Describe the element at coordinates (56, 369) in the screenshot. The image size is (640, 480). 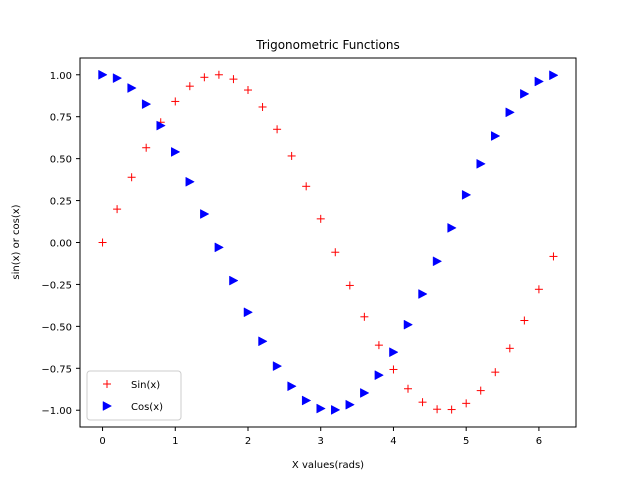
I see `y-tick-label: −0.75` at that location.